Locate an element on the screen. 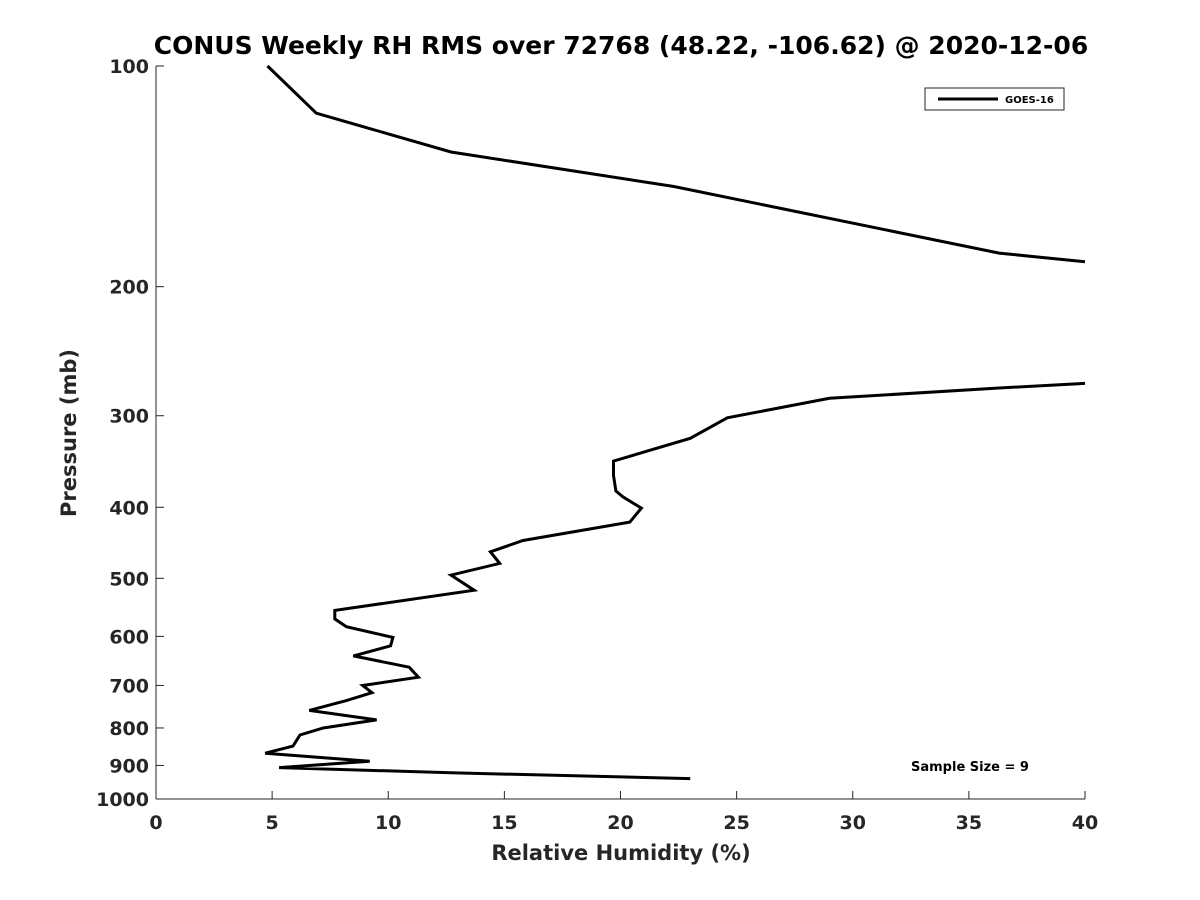  legend-label-goes-16: GOES-16 is located at coordinates (1029, 100).